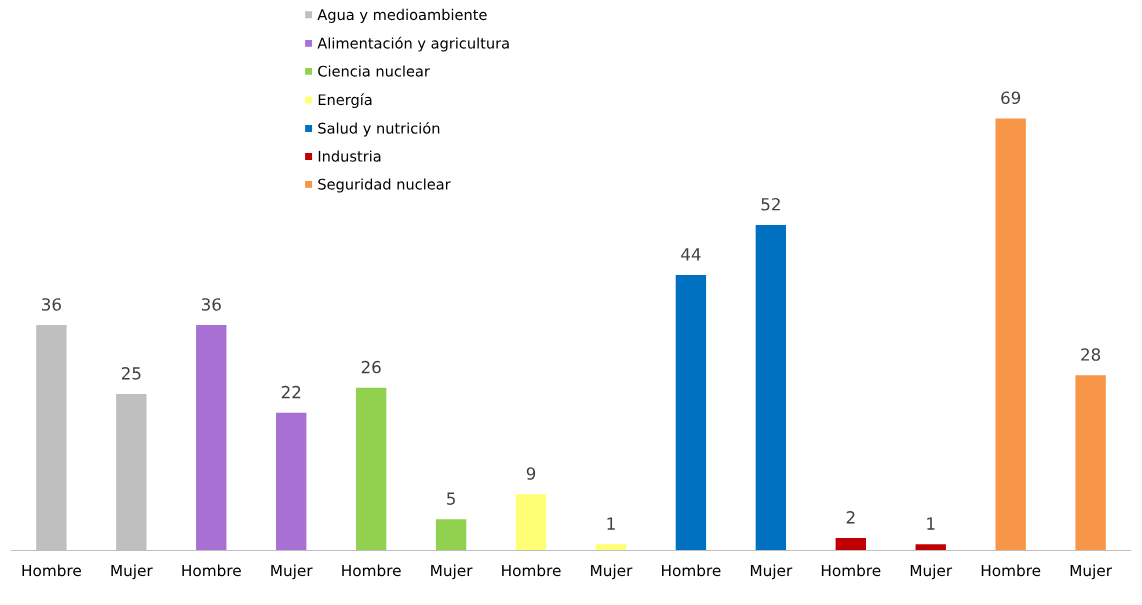 This screenshot has width=1142, height=605. What do you see at coordinates (131, 373) in the screenshot?
I see `data-label: 25` at bounding box center [131, 373].